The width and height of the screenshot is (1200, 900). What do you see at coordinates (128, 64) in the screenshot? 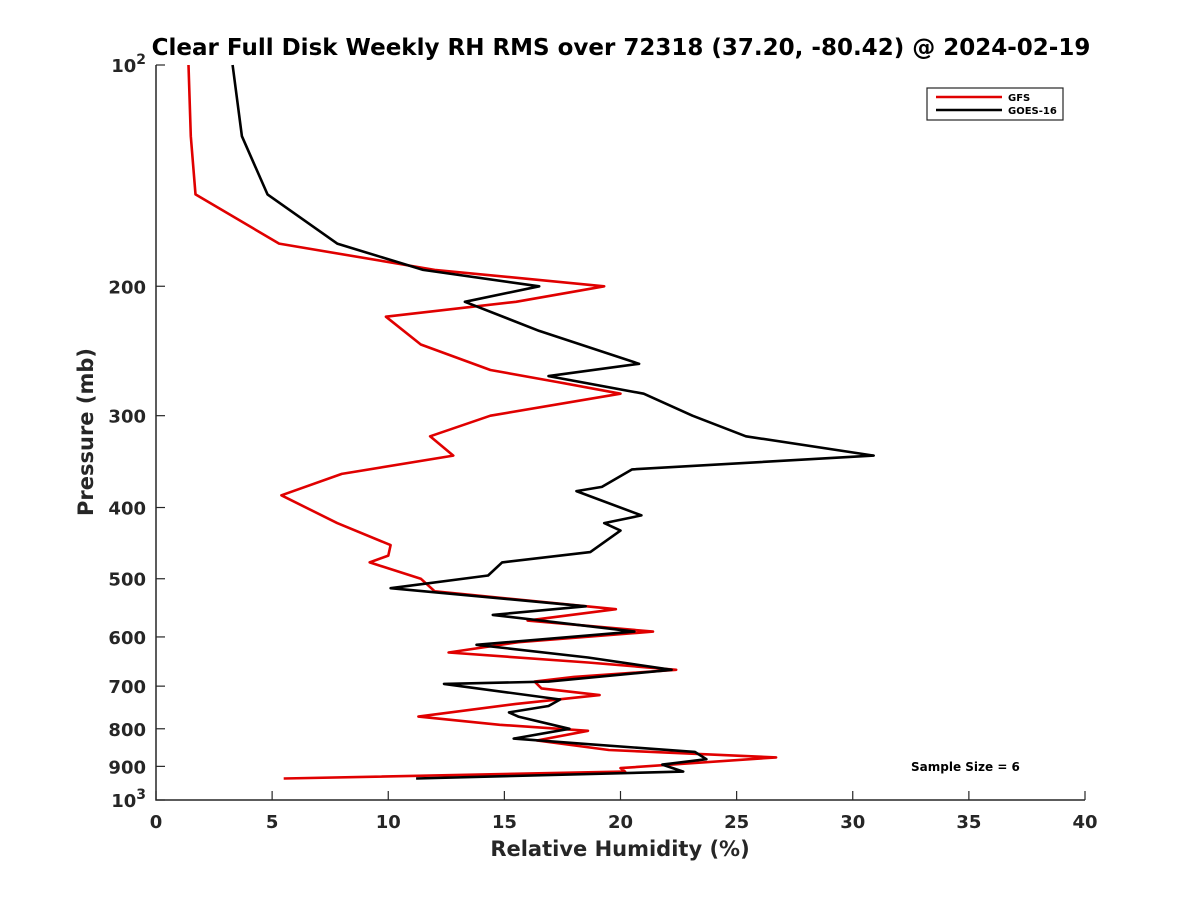
I see `y-tick-label: 10²` at bounding box center [128, 64].